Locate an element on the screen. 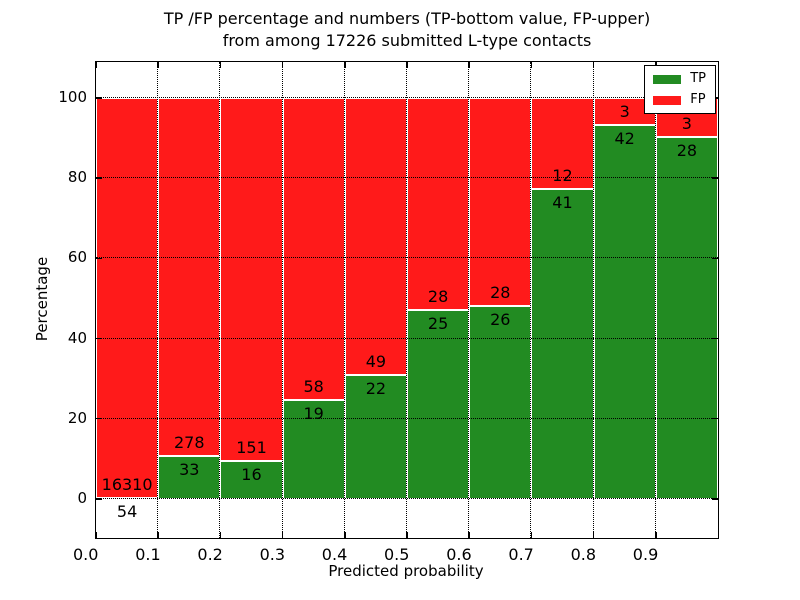 The width and height of the screenshot is (800, 600). x-axis-title: Predicted probability is located at coordinates (406, 571).